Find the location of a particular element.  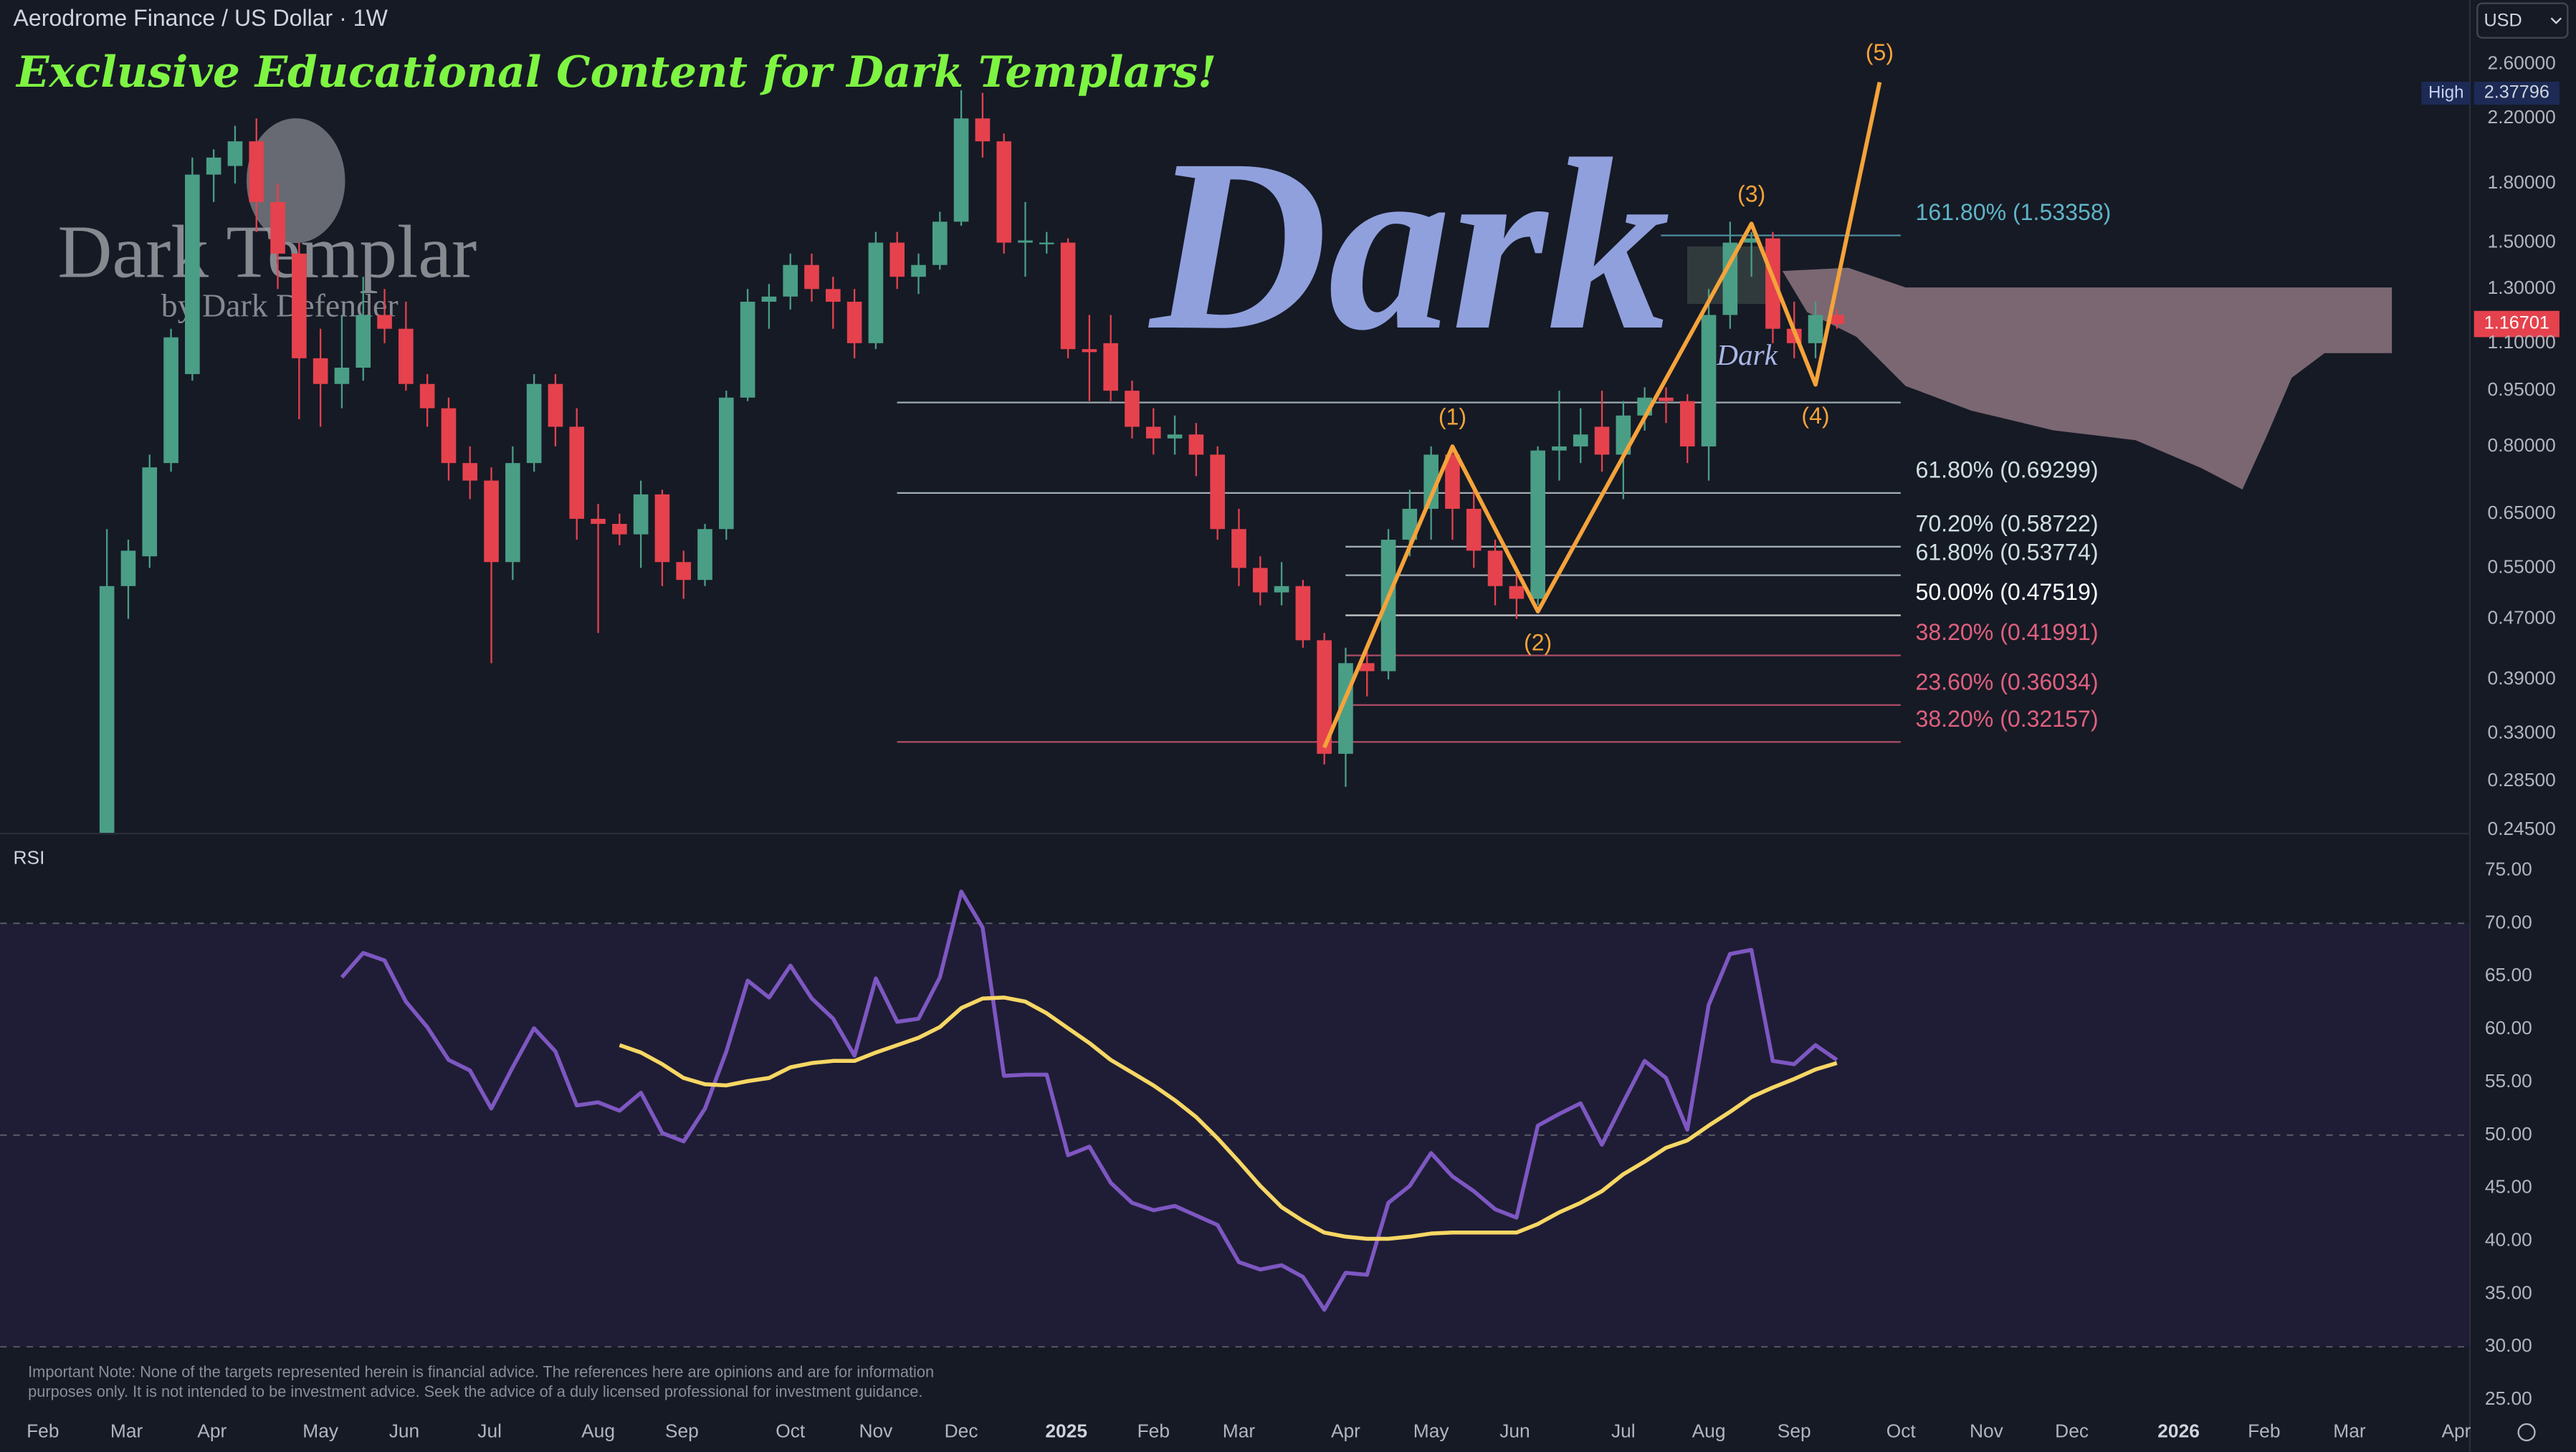

wave-label: (1) is located at coordinates (1452, 416).